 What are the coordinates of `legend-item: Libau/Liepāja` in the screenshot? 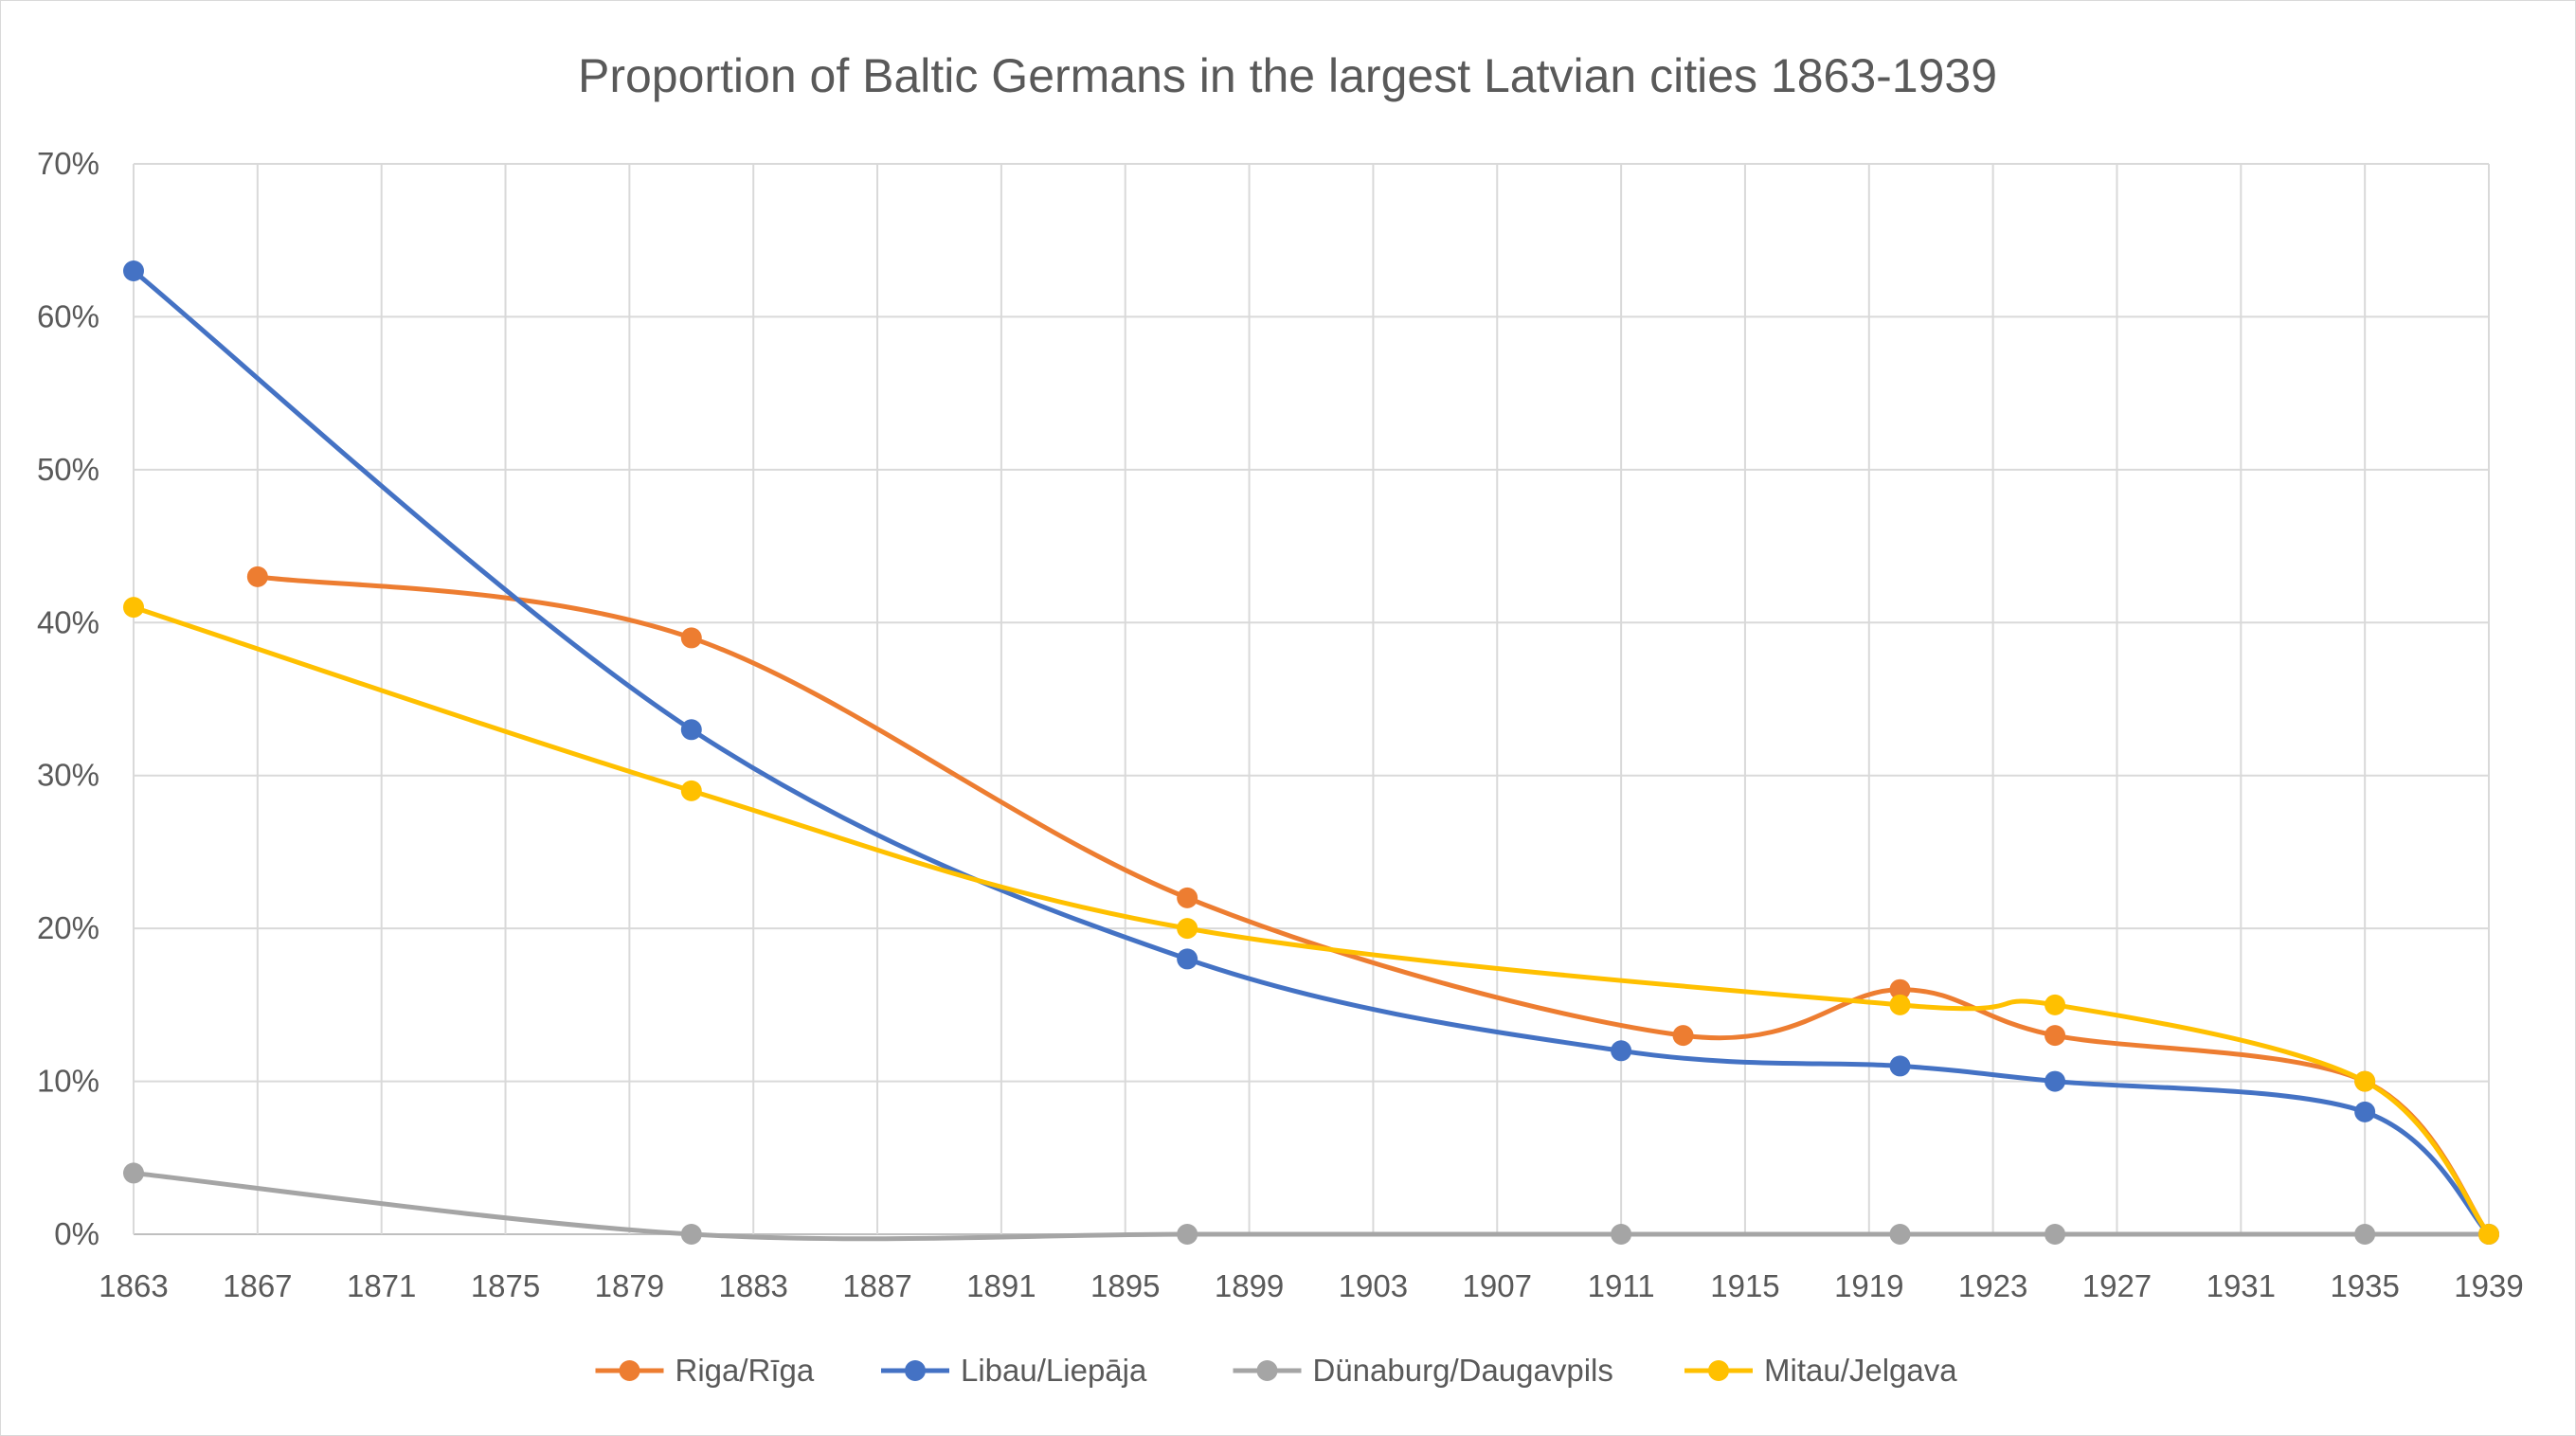 It's located at (1014, 1370).